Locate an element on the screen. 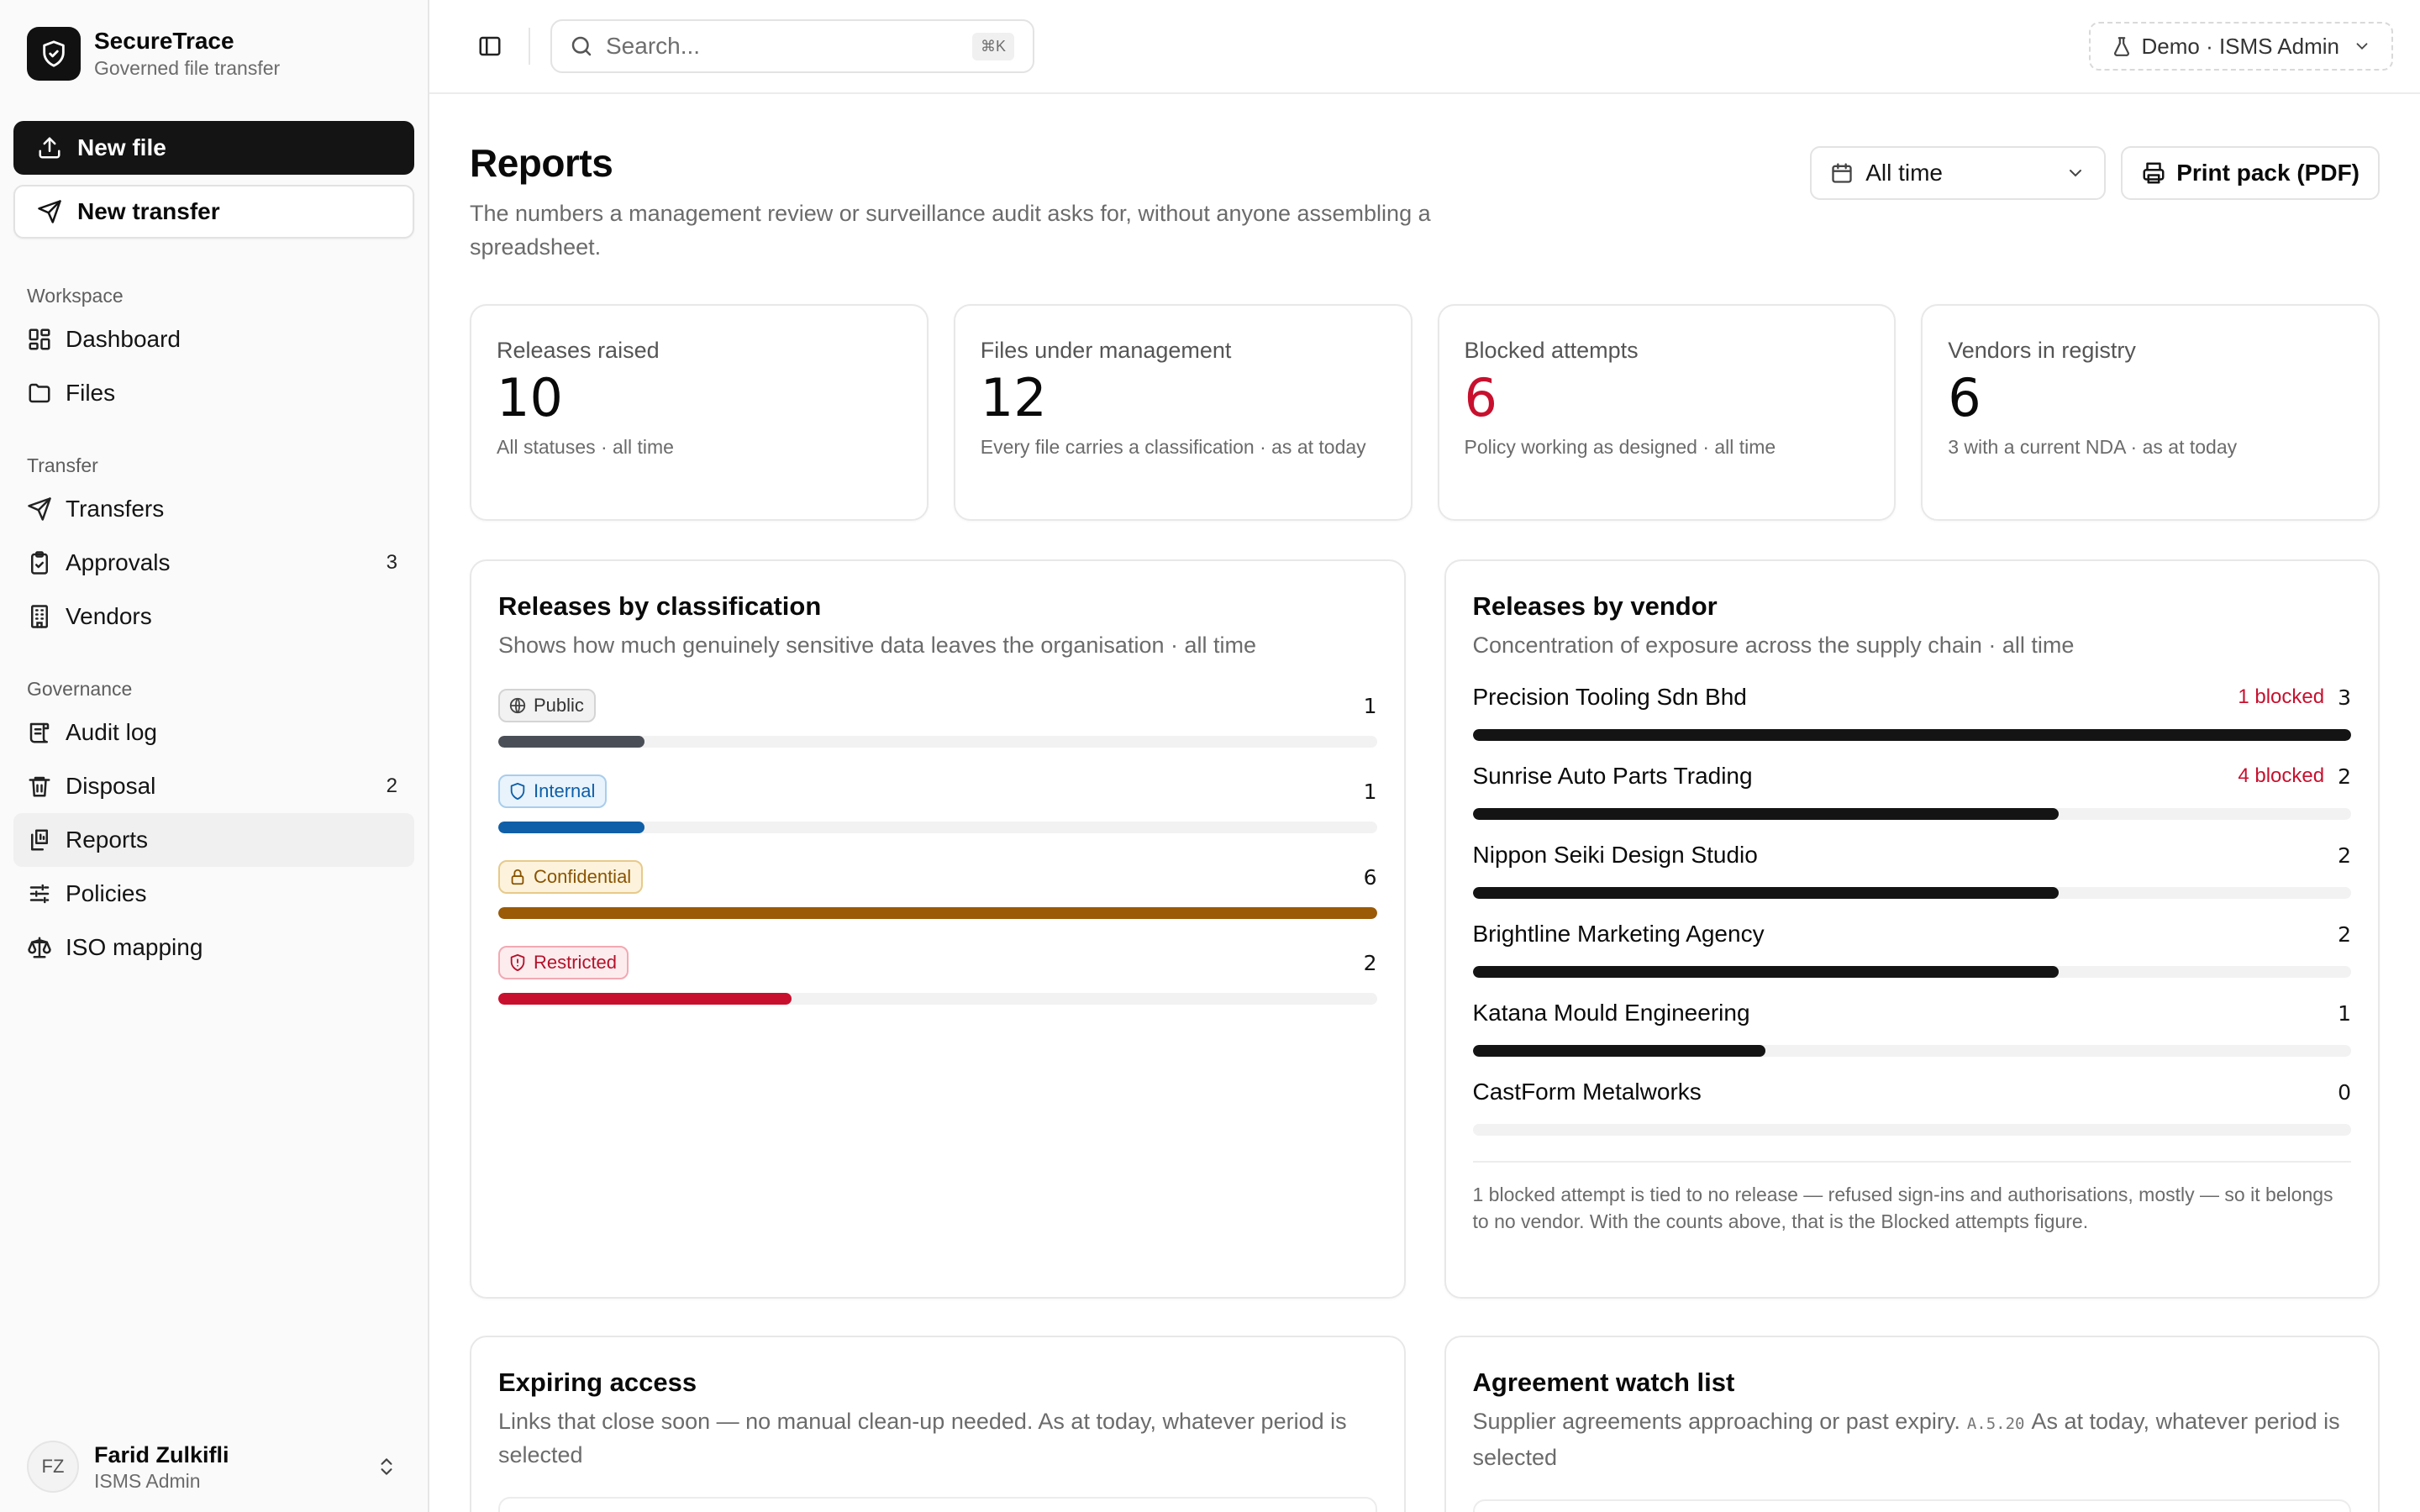  vendor-name: Nippon Seiki Design Studio is located at coordinates (1615, 855).